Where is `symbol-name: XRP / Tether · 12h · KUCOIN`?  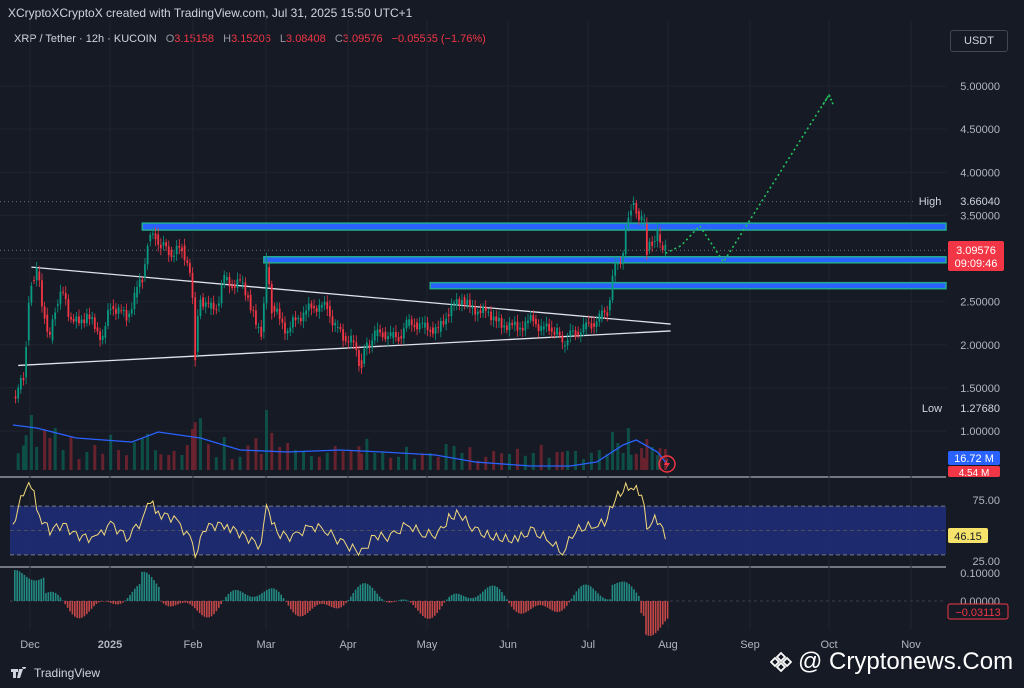 symbol-name: XRP / Tether · 12h · KUCOIN is located at coordinates (85, 39).